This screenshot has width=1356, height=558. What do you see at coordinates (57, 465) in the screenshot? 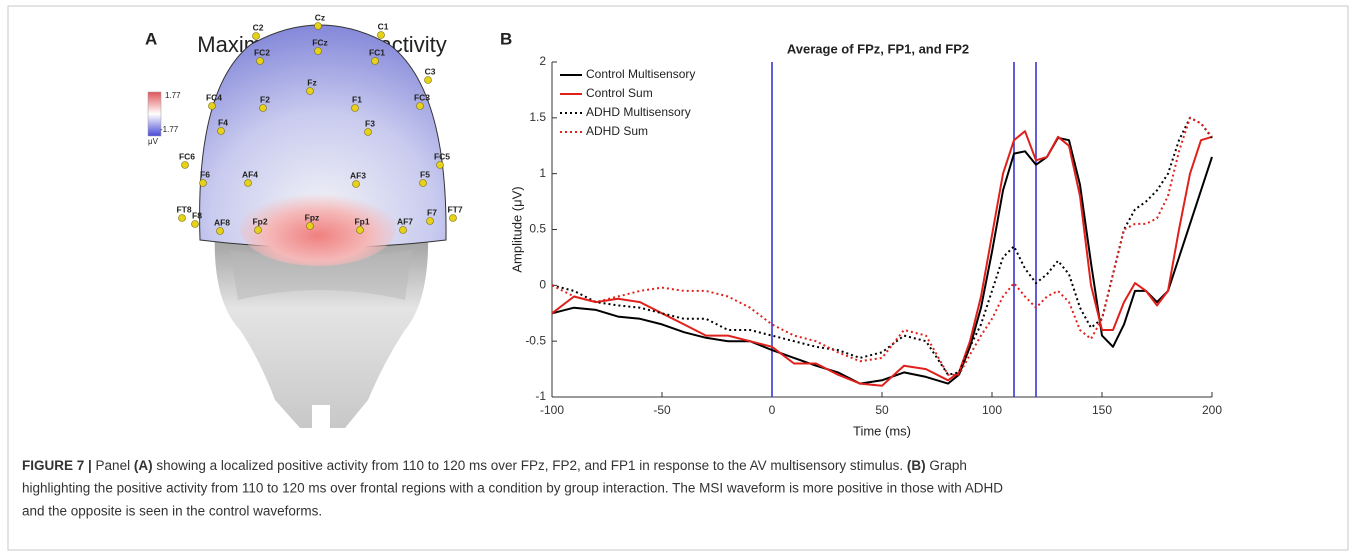
I see `caption-figure-label: FIGURE 7 |` at bounding box center [57, 465].